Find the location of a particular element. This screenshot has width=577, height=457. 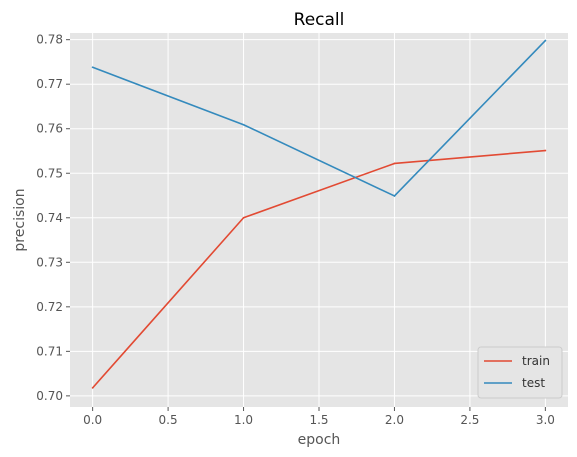

y-tick-label: 0.70 is located at coordinates (49, 396).